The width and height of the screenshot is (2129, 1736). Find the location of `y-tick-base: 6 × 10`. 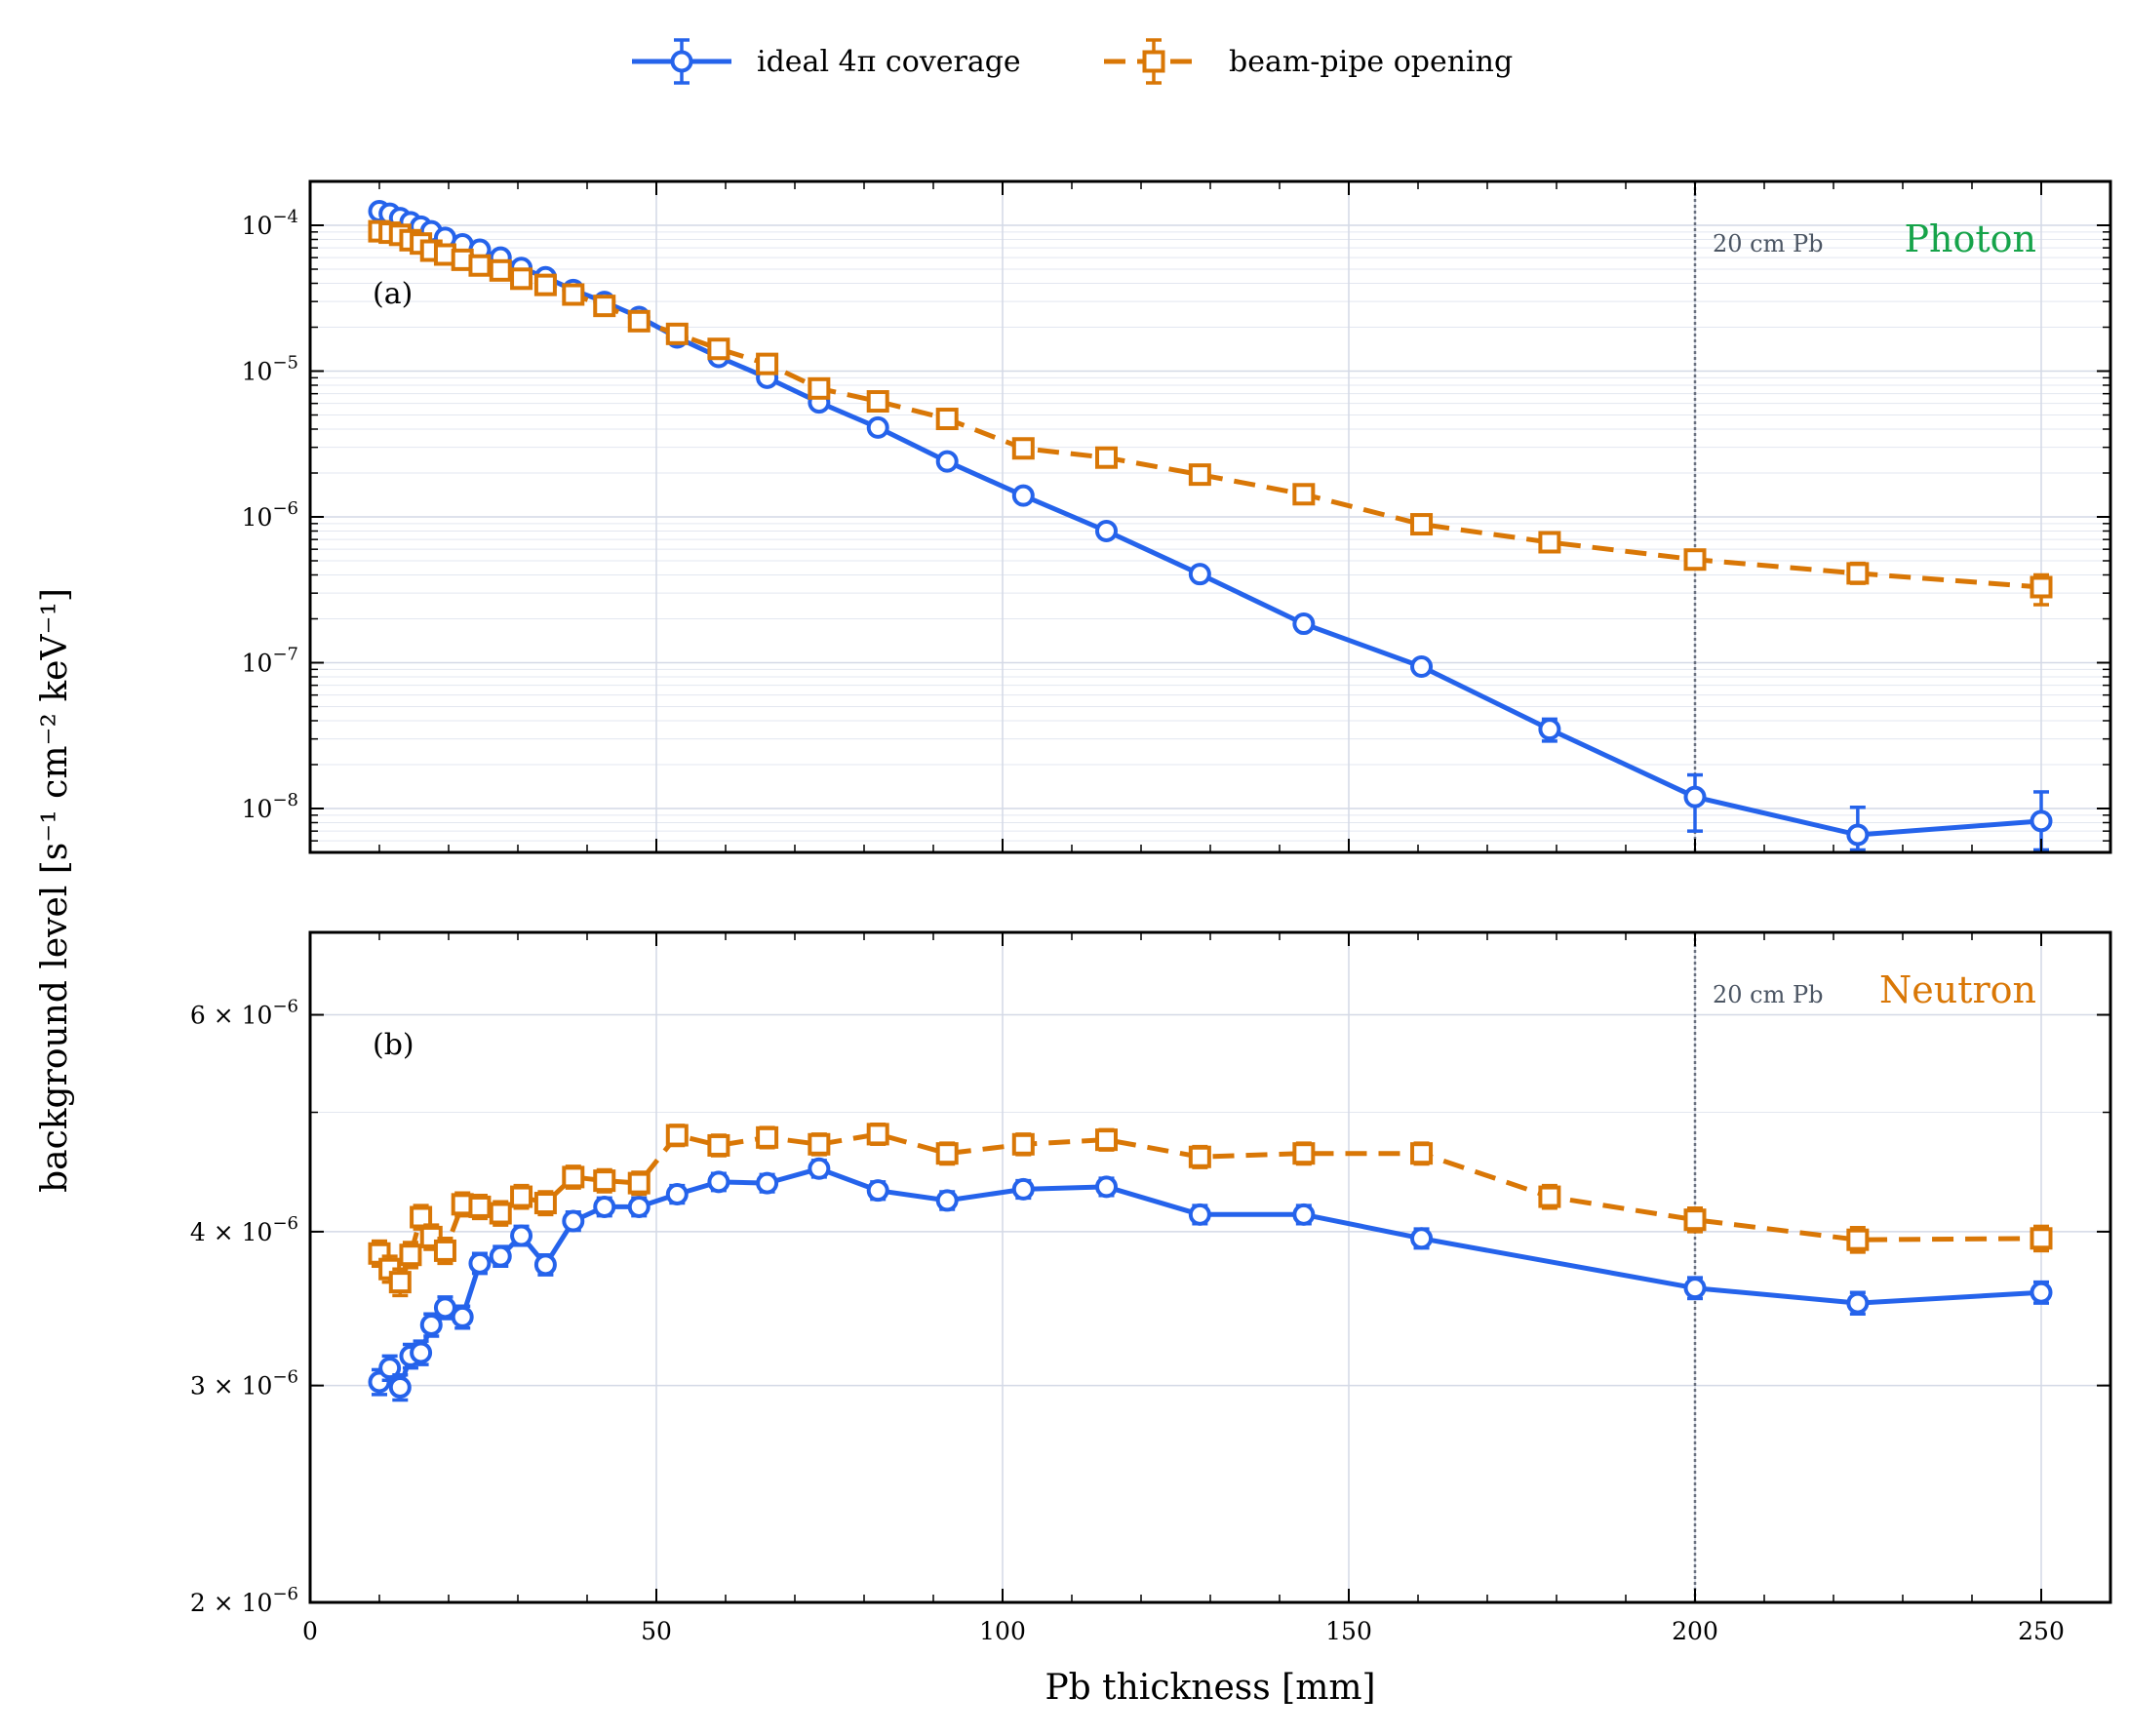

y-tick-base: 6 × 10 is located at coordinates (232, 1016).